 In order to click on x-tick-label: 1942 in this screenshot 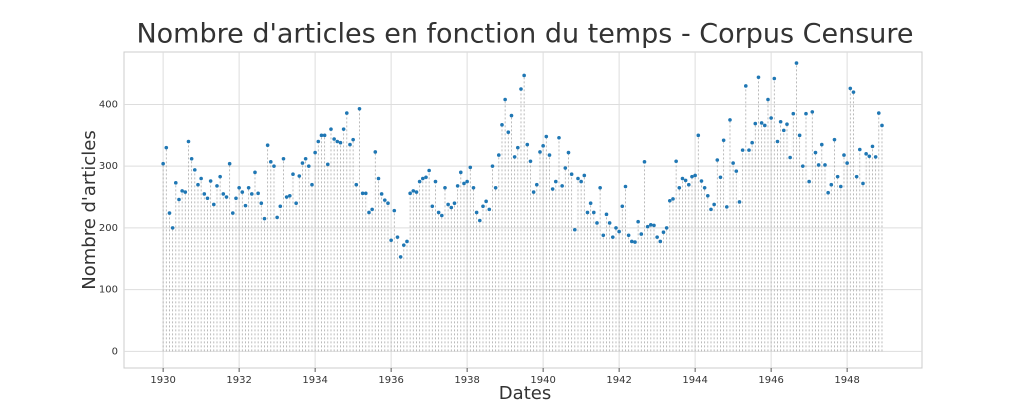, I will do `click(618, 380)`.